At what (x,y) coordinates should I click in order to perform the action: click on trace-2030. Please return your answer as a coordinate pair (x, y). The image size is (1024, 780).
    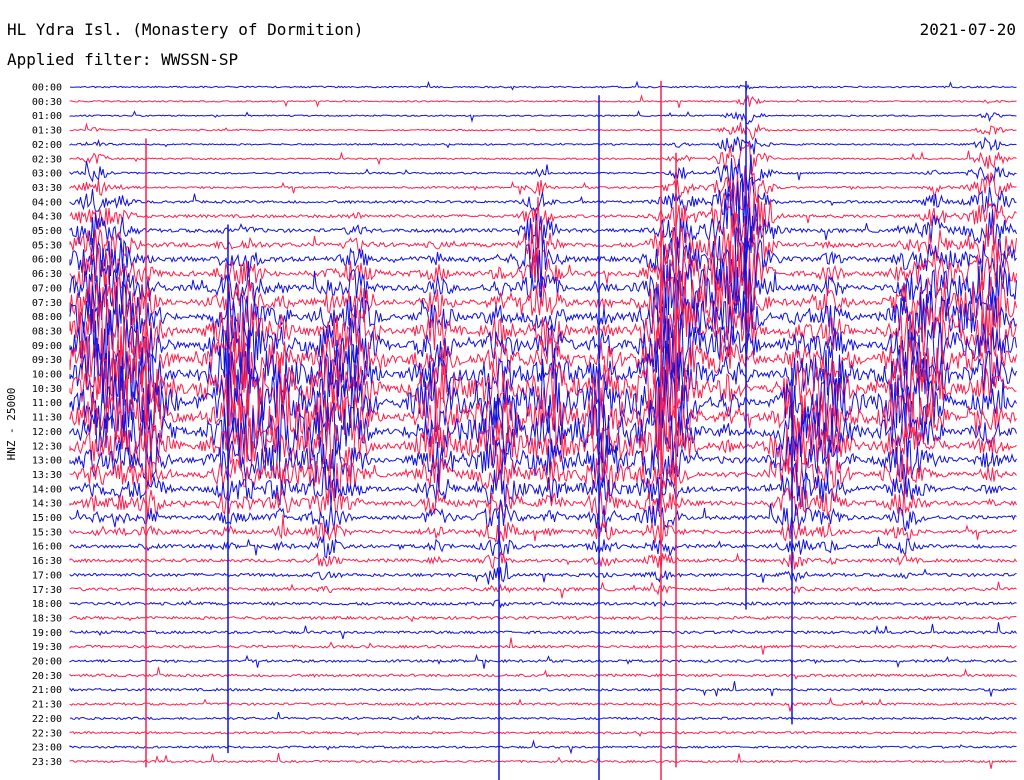
    Looking at the image, I should click on (543, 673).